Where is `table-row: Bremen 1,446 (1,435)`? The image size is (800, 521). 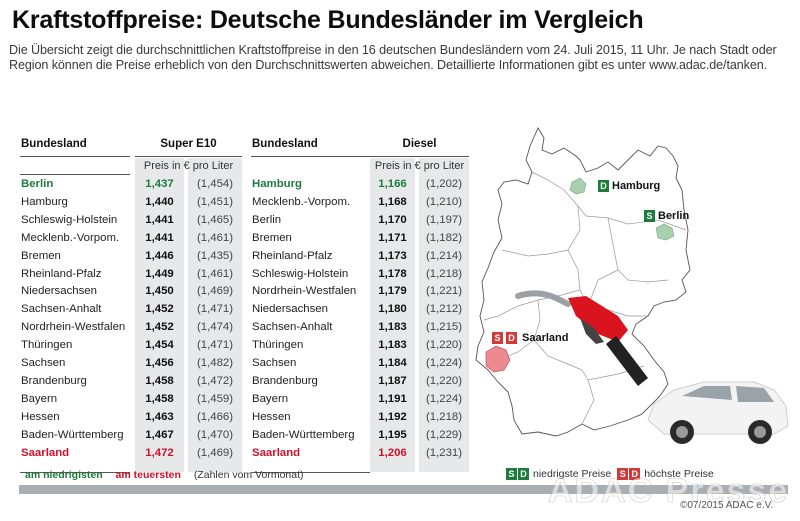 table-row: Bremen 1,446 (1,435) is located at coordinates (131, 257).